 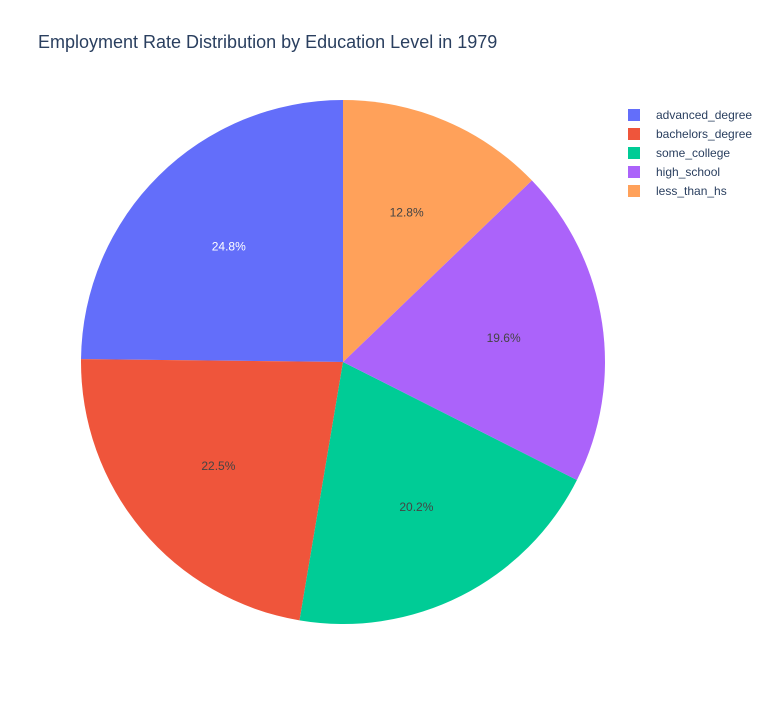 What do you see at coordinates (437, 231) in the screenshot?
I see `pie-slice-less-than-hs` at bounding box center [437, 231].